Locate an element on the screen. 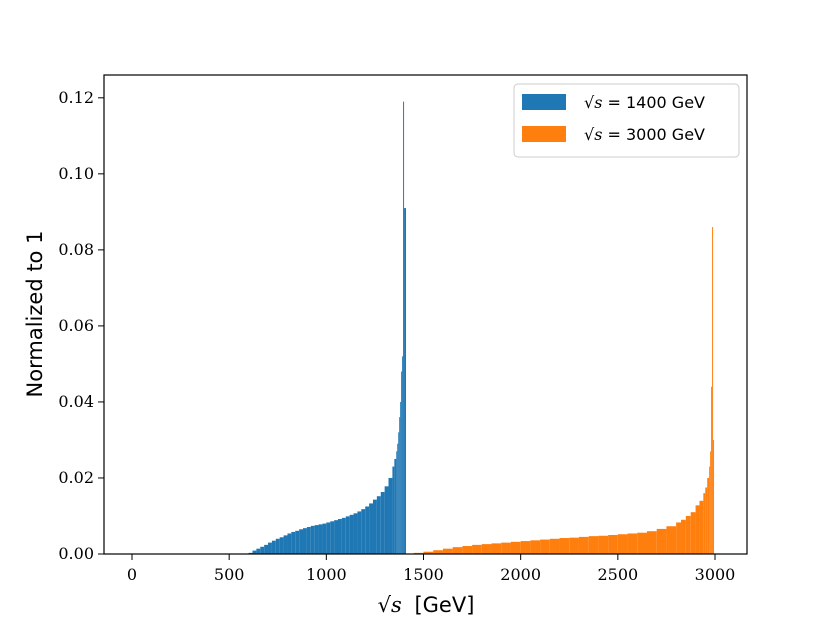  legend-entry-3000: √s = 3000 GeV is located at coordinates (644, 134).